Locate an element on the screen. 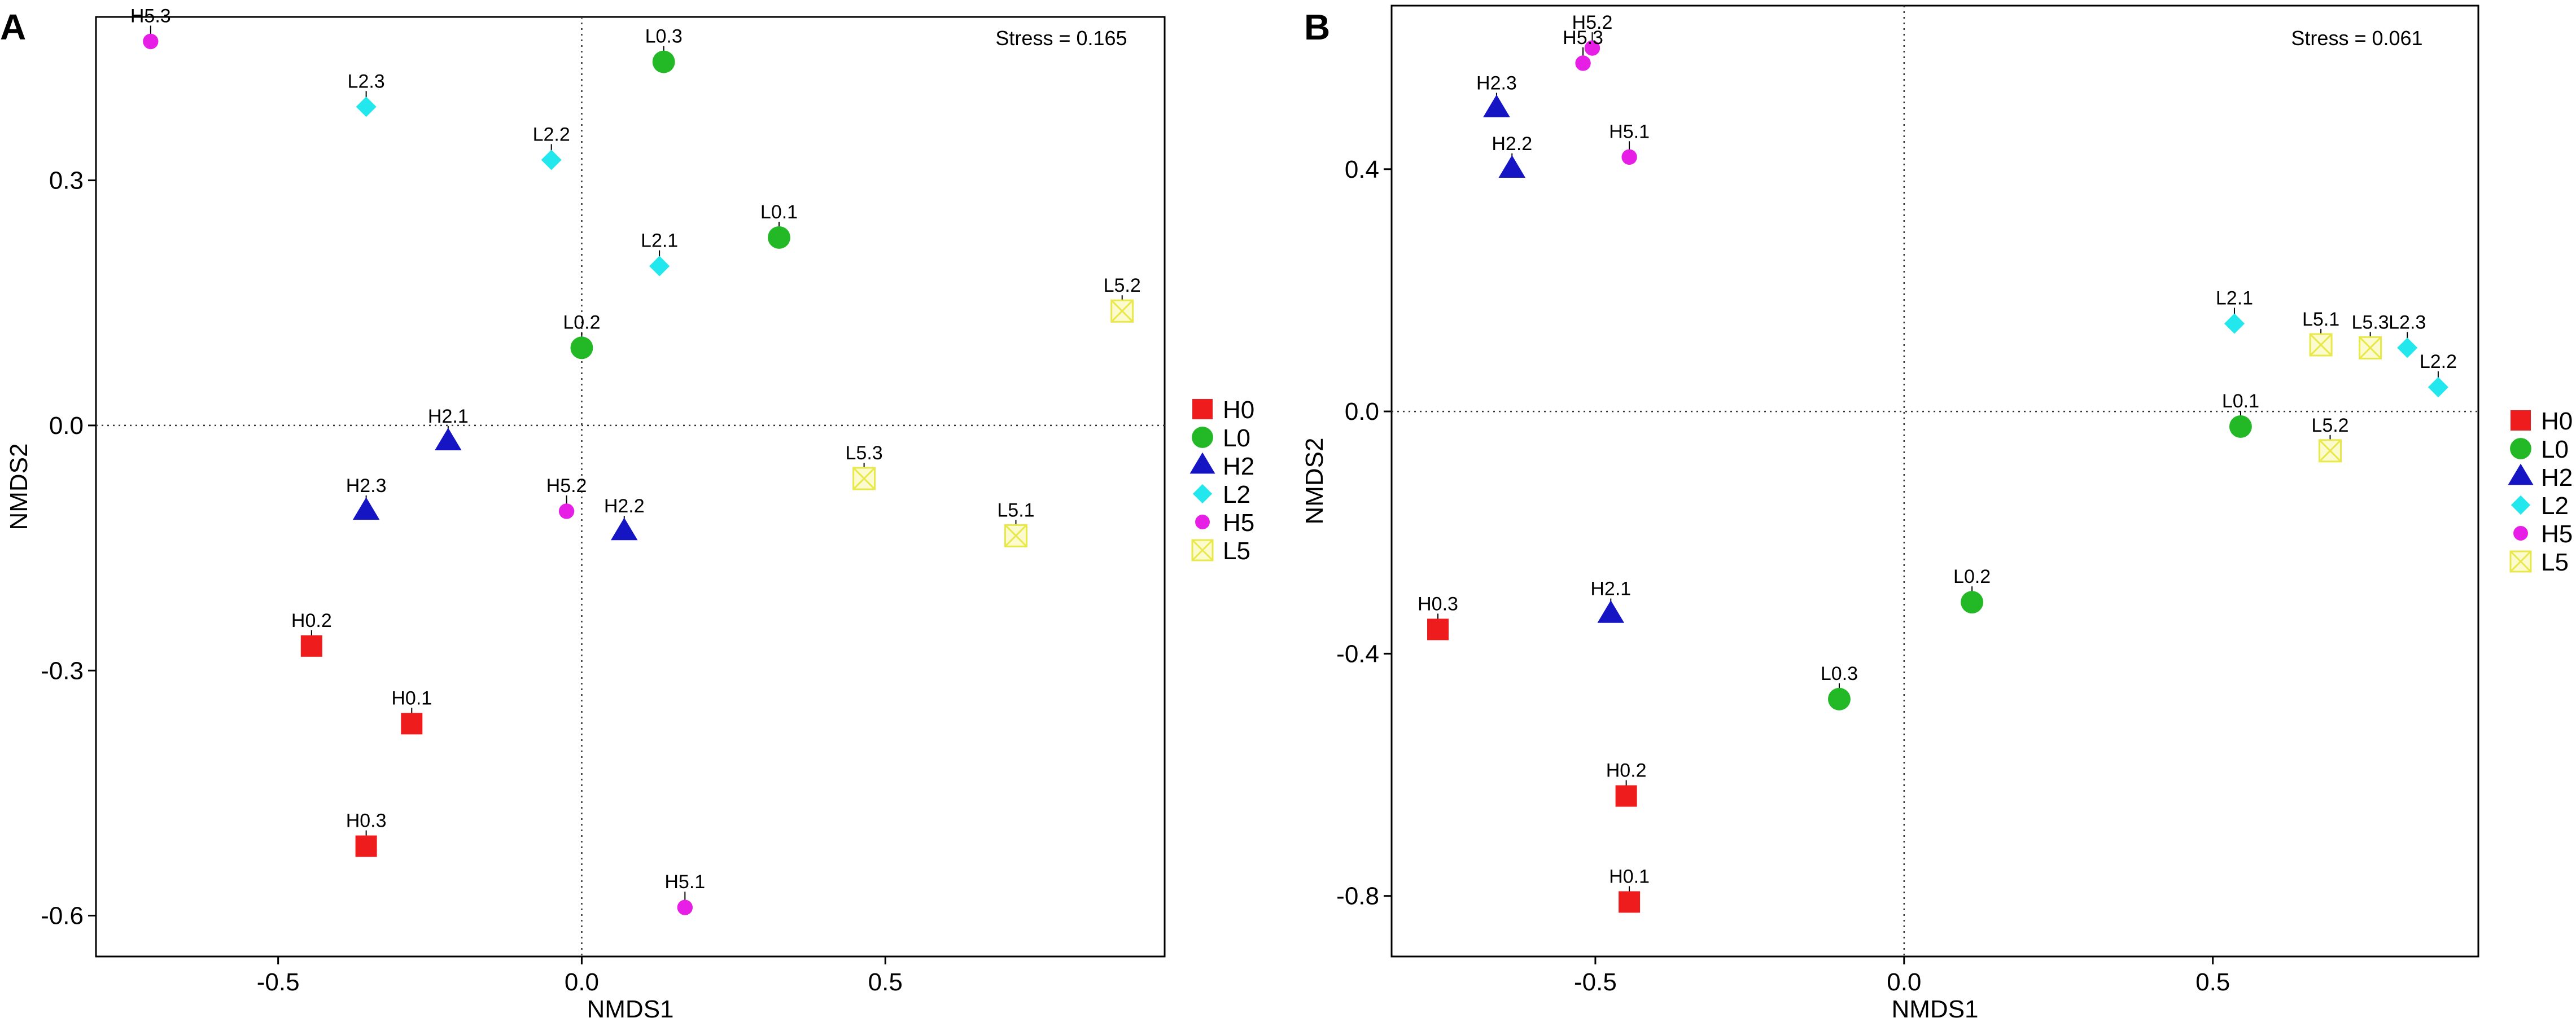  point-label: H5.1 is located at coordinates (685, 882).